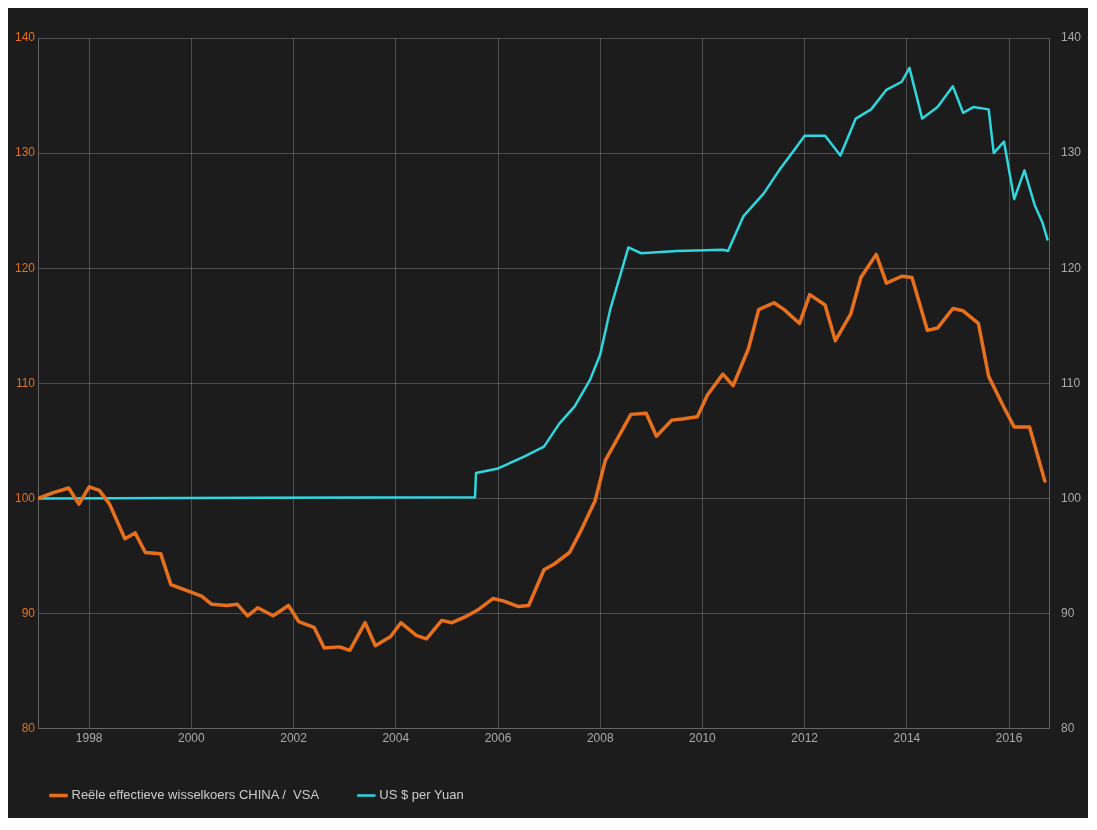  I want to click on y2-tick-label: 120, so click(1071, 267).